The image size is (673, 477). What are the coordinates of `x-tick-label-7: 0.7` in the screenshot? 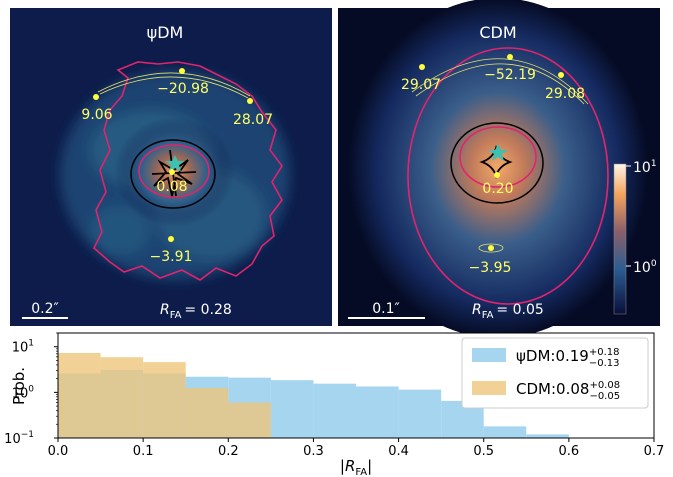 It's located at (654, 451).